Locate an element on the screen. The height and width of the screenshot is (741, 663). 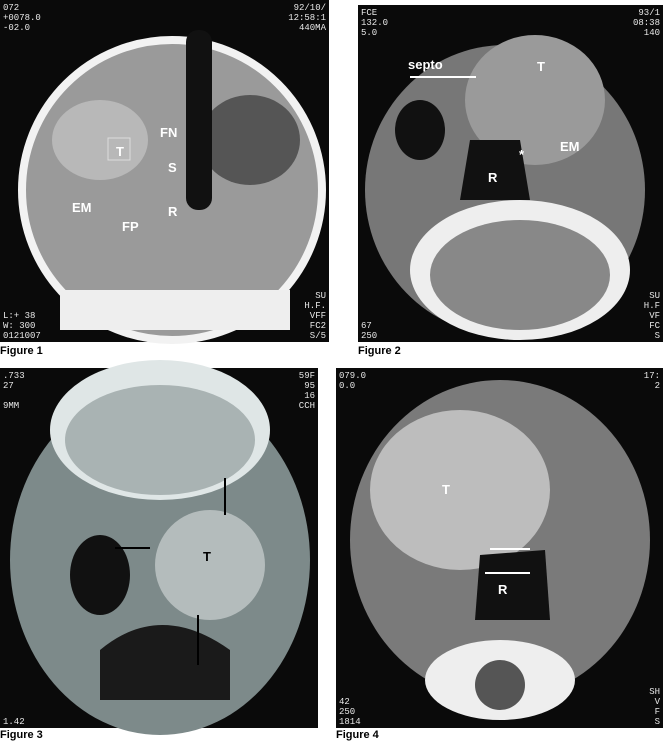
scan-overlay-text: 27 is located at coordinates (8, 386).